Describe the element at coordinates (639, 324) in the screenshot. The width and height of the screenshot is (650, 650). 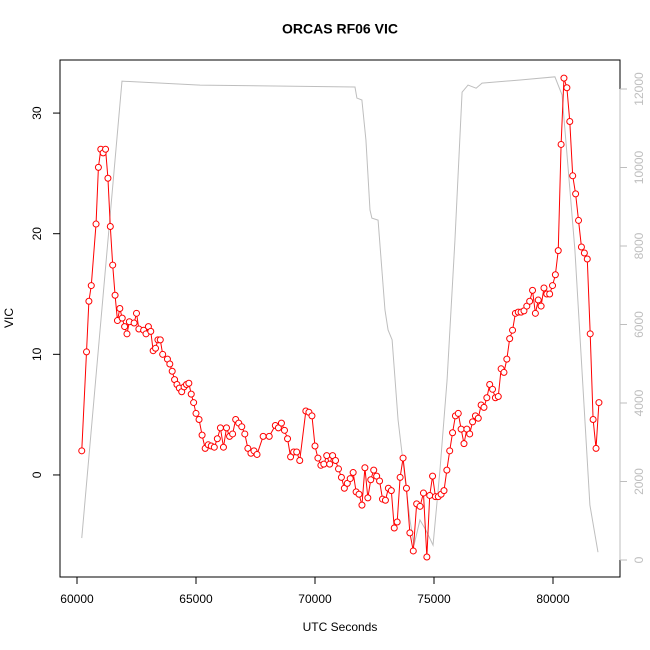
I see `y2-tick-label: 6000` at that location.